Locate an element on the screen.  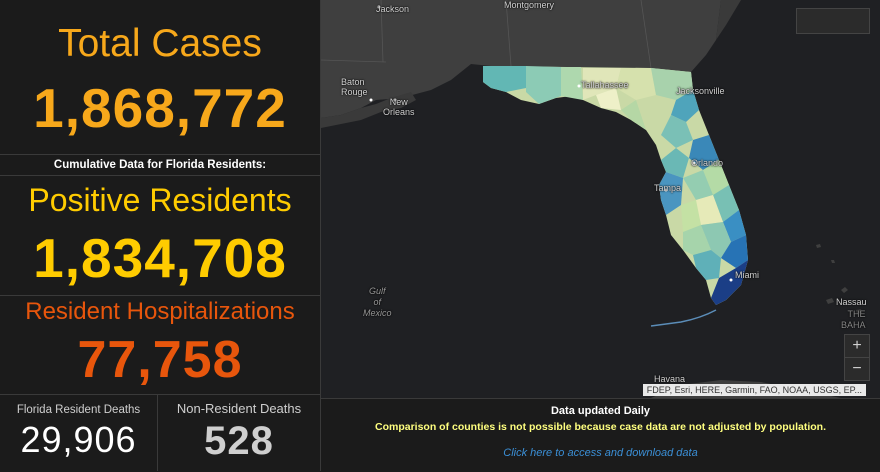
zoom-controls: + − is located at coordinates (857, 357).